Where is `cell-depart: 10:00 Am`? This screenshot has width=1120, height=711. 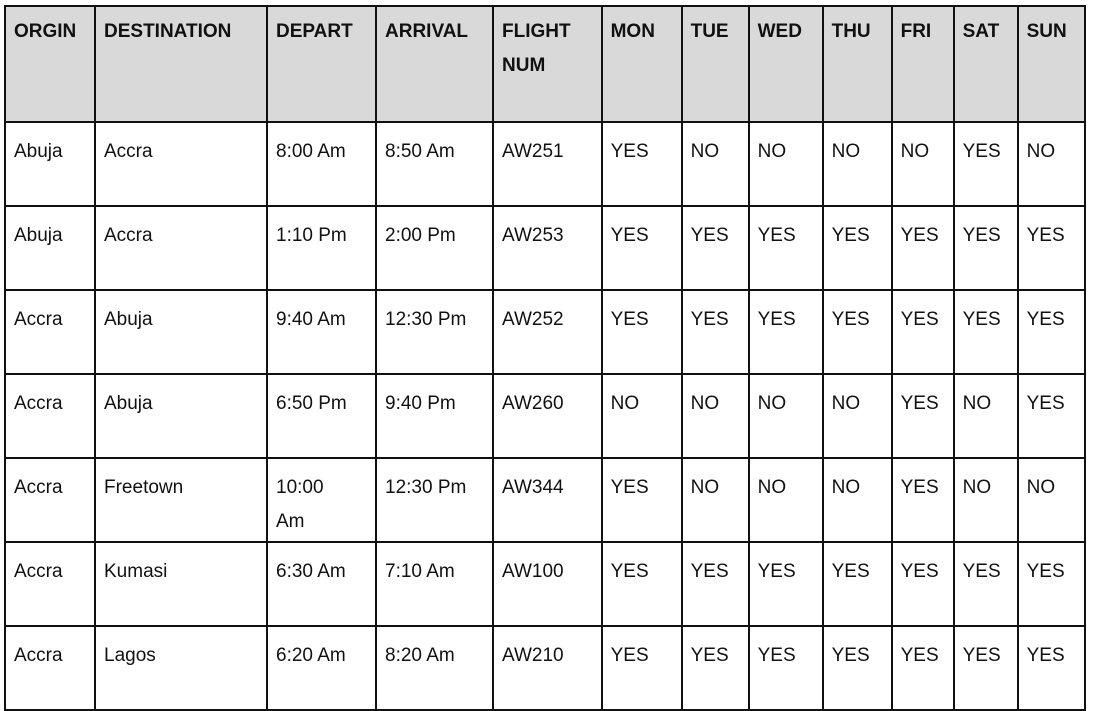
cell-depart: 10:00 Am is located at coordinates (321, 500).